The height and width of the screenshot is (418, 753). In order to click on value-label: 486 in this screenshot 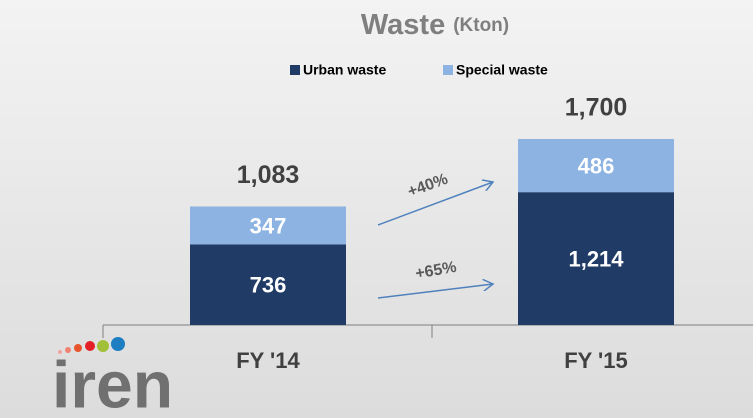, I will do `click(596, 165)`.